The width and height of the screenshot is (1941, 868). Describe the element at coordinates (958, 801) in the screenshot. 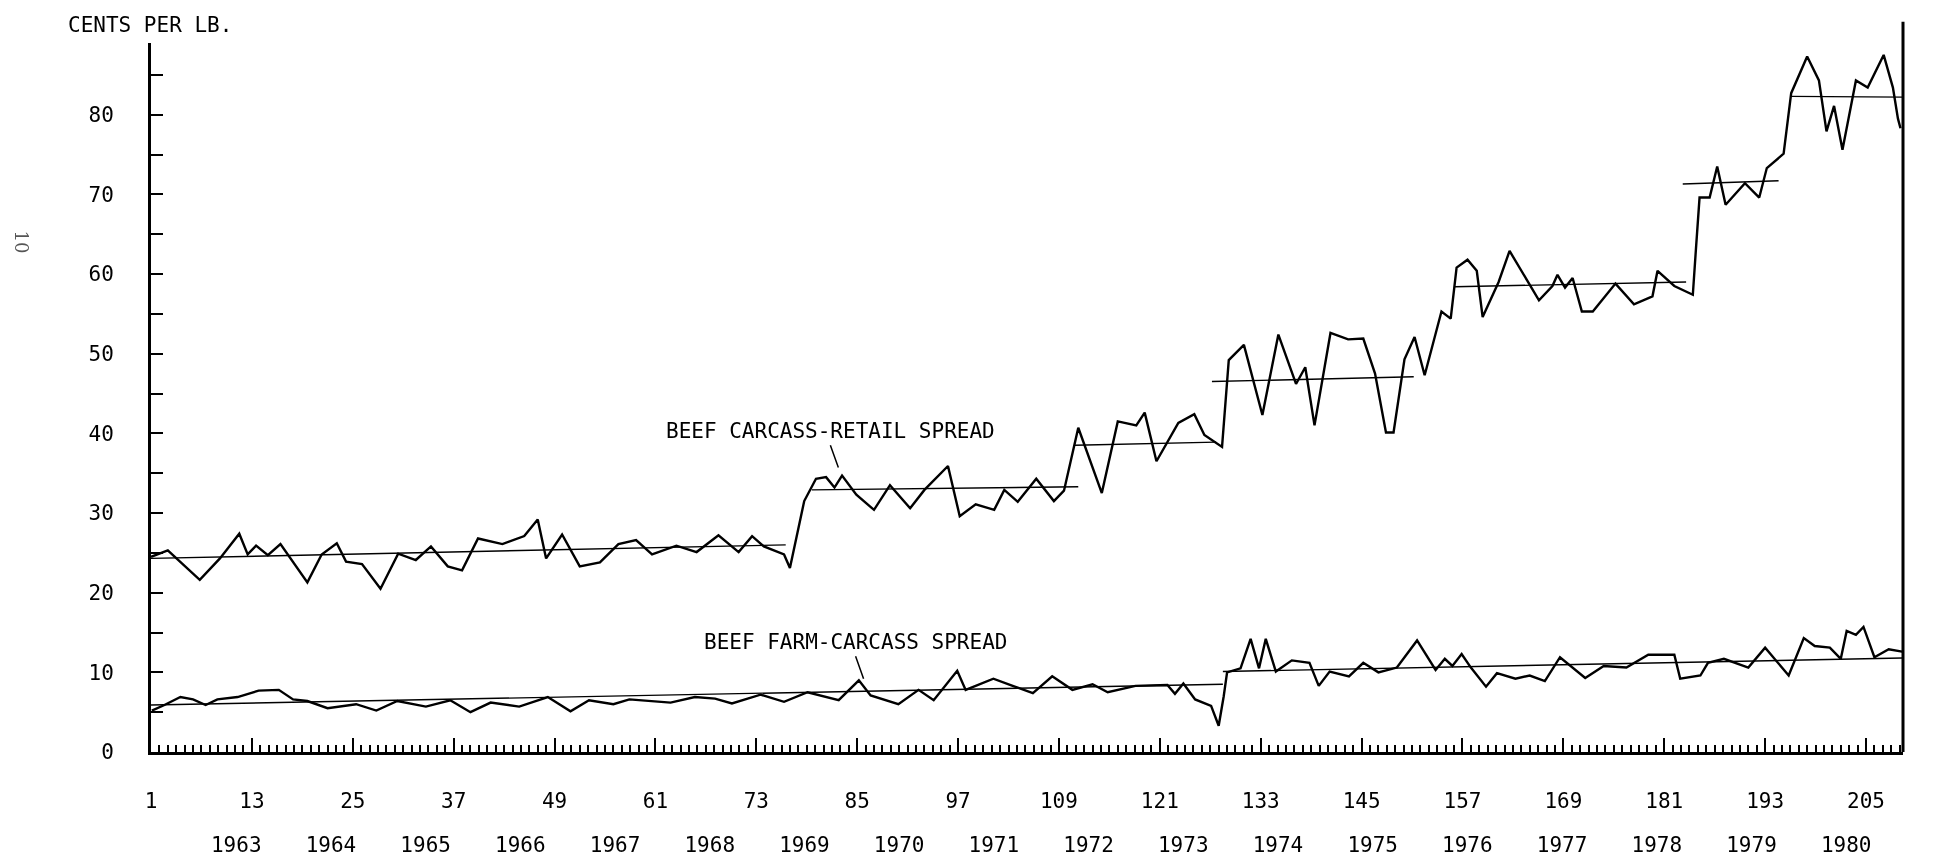

I see `x-tick-label: 97` at that location.